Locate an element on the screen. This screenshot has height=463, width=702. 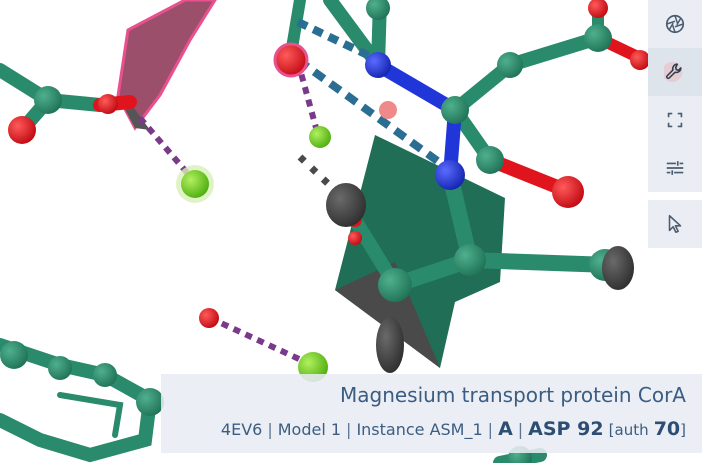
chain-id: A is located at coordinates (505, 429).